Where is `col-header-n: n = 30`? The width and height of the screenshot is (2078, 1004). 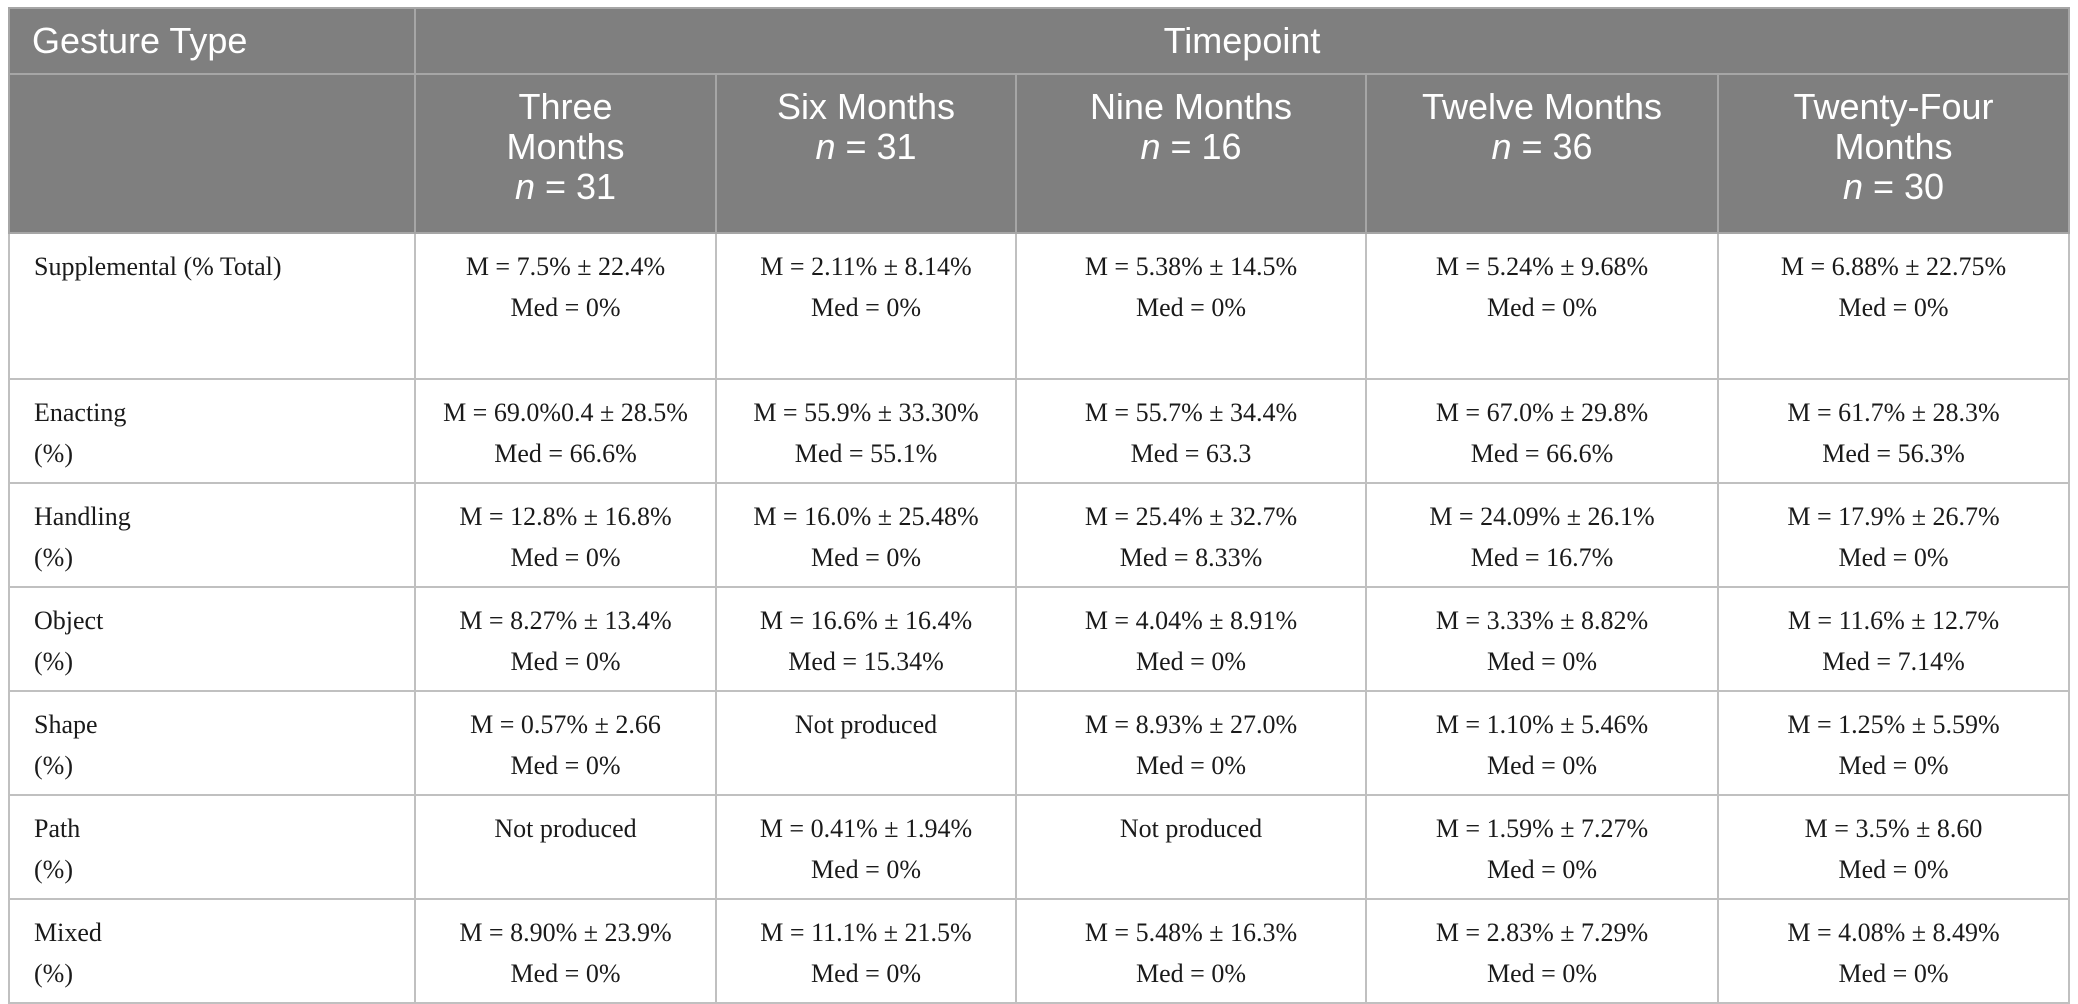 col-header-n: n = 30 is located at coordinates (1893, 187).